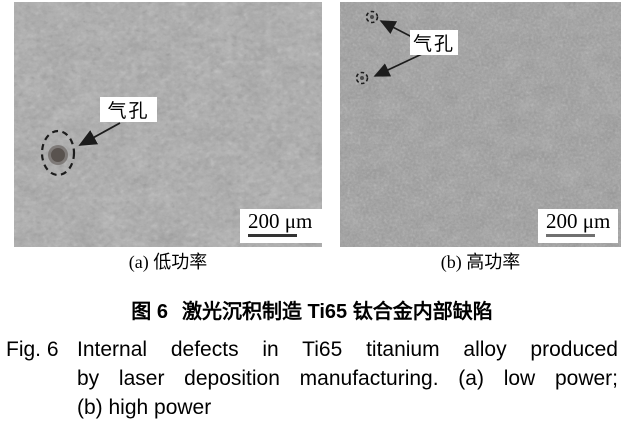 The image size is (624, 436). Describe the element at coordinates (149, 312) in the screenshot. I see `caption-chinese-label: 图 6` at that location.